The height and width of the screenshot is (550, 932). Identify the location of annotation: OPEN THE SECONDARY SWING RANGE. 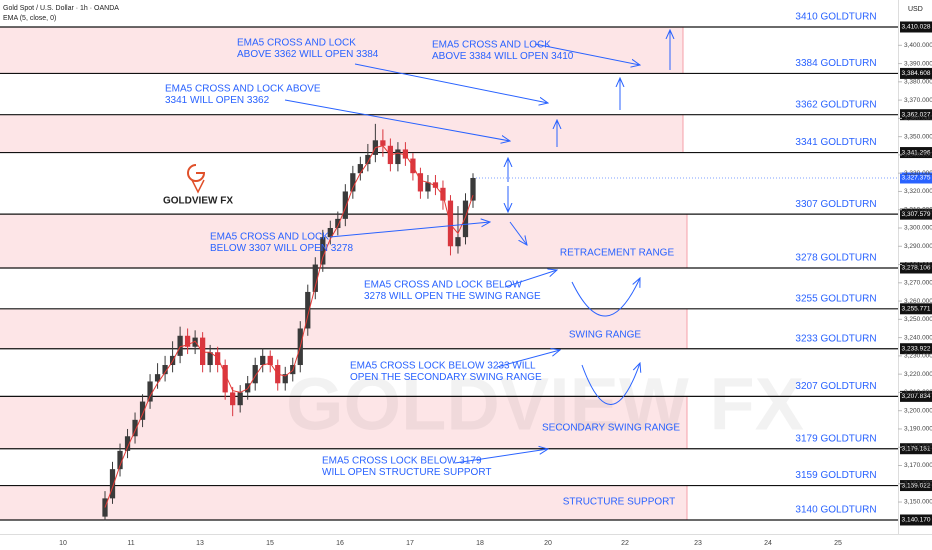
(446, 377).